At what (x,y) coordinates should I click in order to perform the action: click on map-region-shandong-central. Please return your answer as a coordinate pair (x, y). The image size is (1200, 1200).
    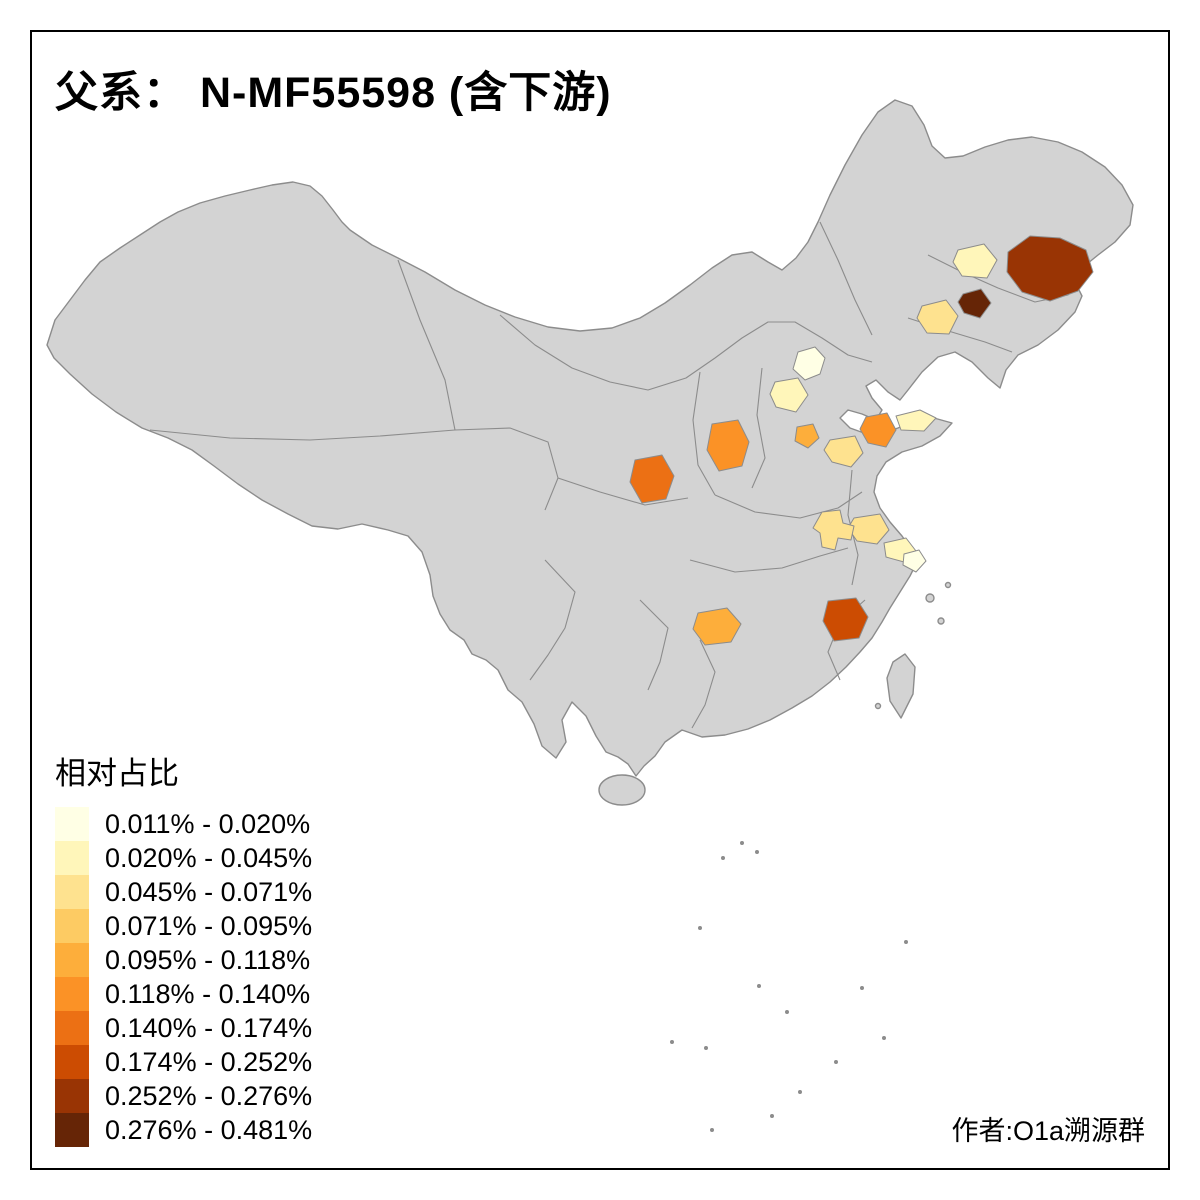
    Looking at the image, I should click on (878, 430).